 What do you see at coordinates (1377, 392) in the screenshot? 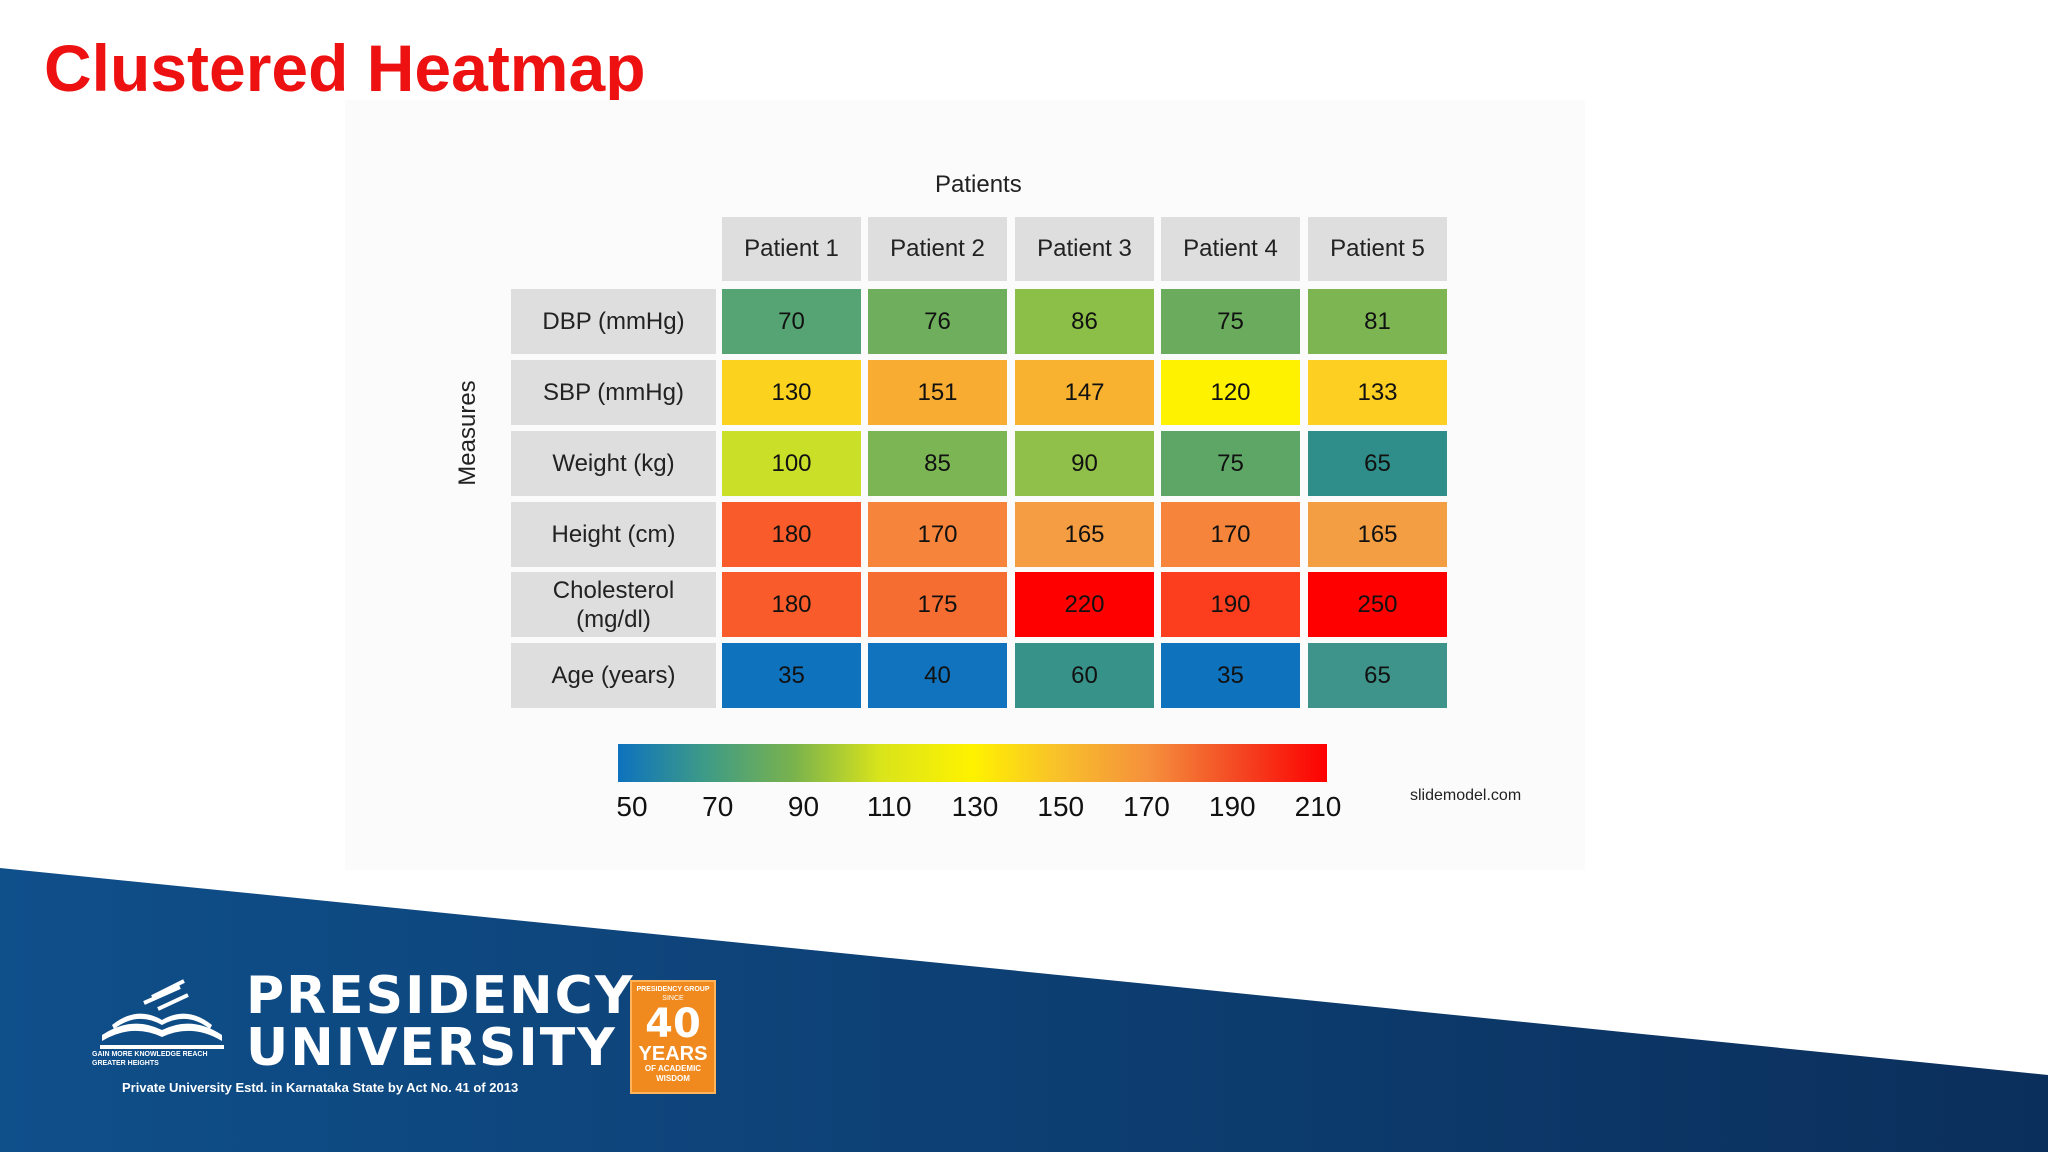
I see `heatmap-cell: 133` at bounding box center [1377, 392].